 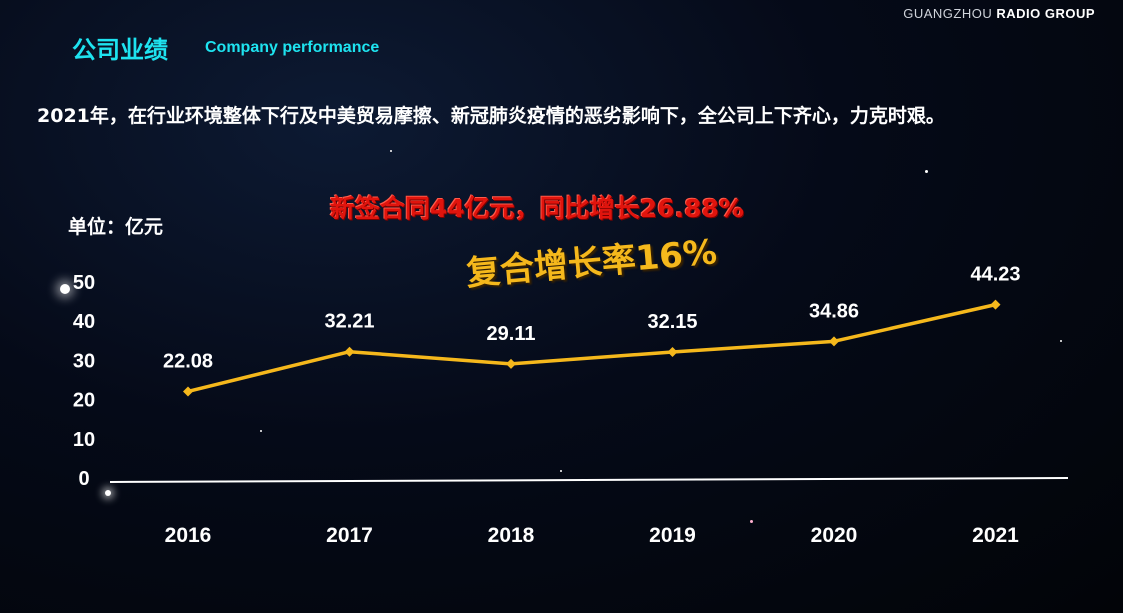 What do you see at coordinates (188, 361) in the screenshot?
I see `data-label: 22.08` at bounding box center [188, 361].